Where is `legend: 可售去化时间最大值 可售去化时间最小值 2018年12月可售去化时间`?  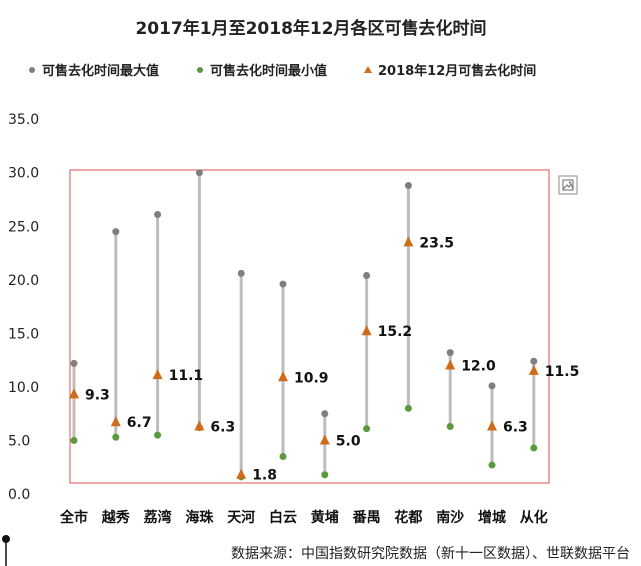
legend: 可售去化时间最大值 可售去化时间最小值 2018年12月可售去化时间 is located at coordinates (282, 71).